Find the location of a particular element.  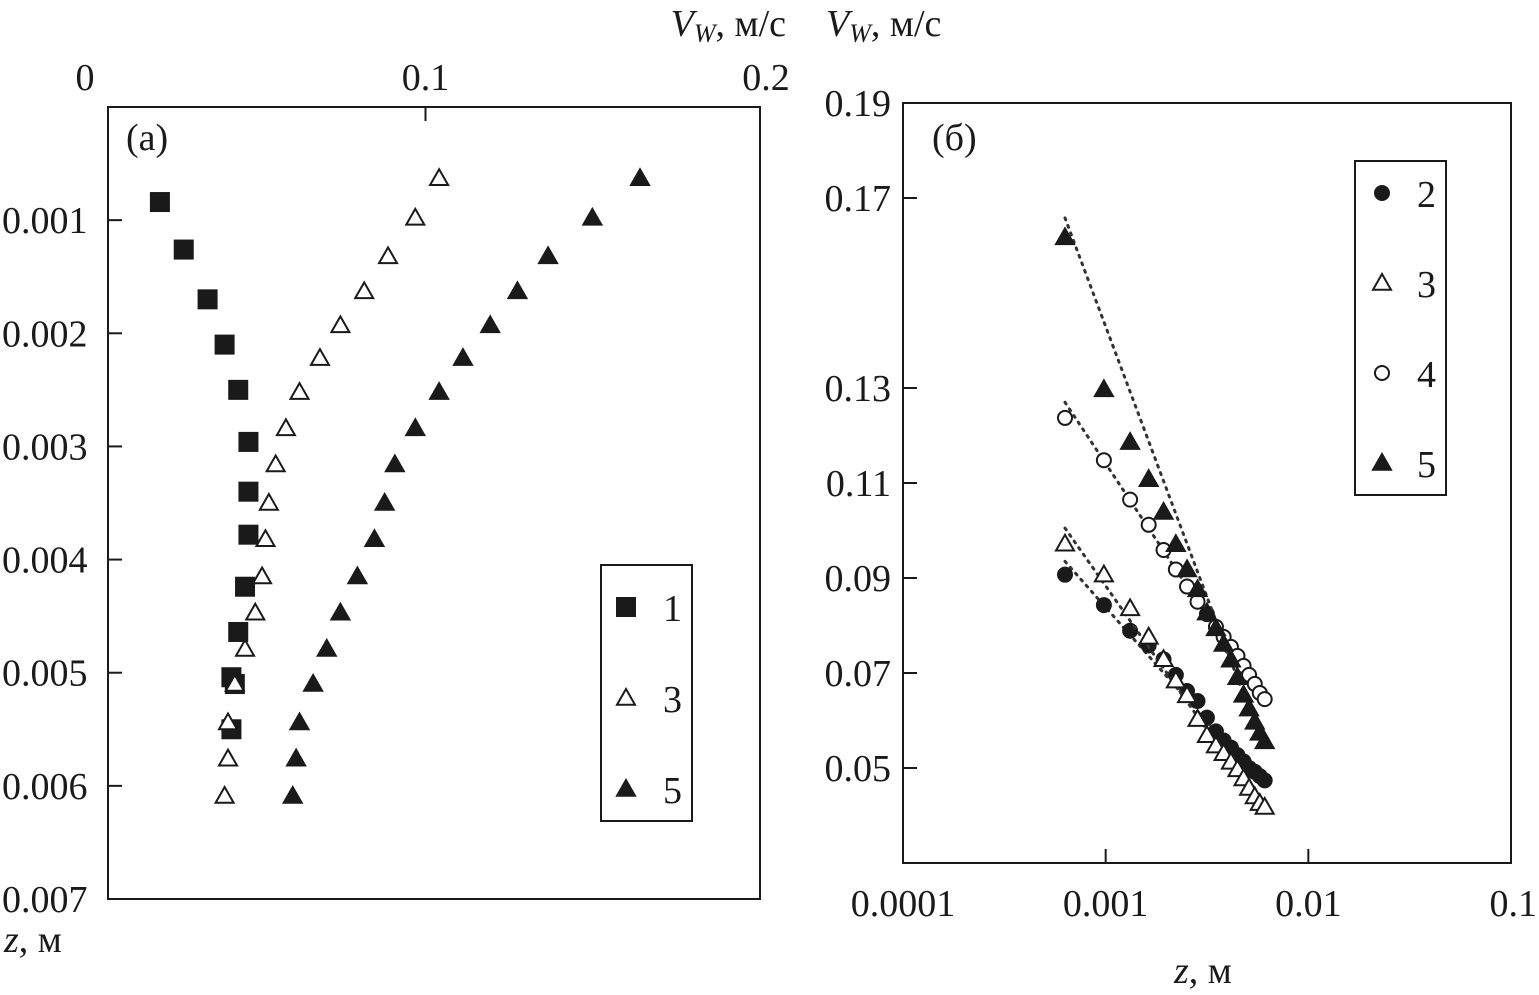

legend: 2 3 4 5 is located at coordinates (1400, 328).